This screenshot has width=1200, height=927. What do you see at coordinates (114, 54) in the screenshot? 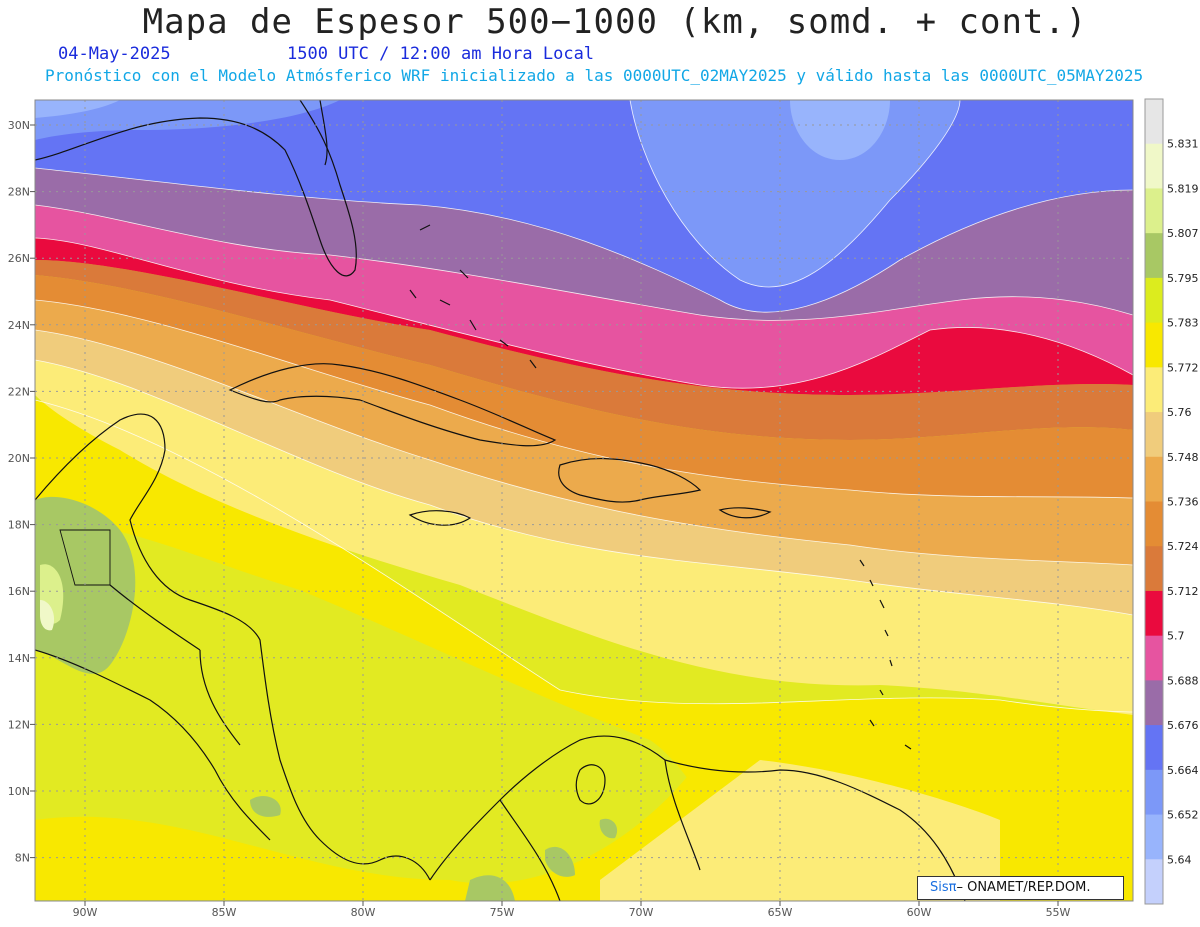
I see `forecast-date: 04-May-2025` at bounding box center [114, 54].